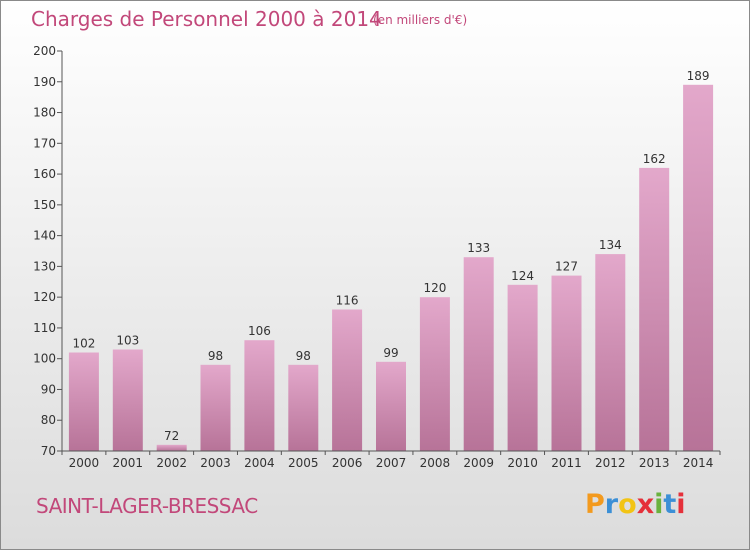  Describe the element at coordinates (478, 463) in the screenshot. I see `x-tick-label-2009: 2009` at that location.